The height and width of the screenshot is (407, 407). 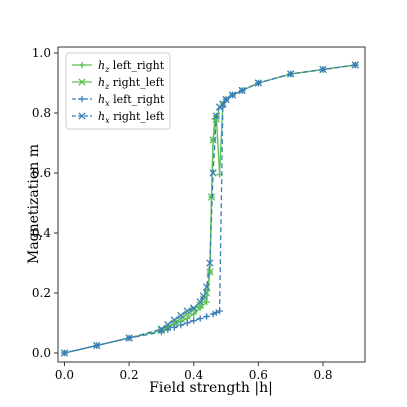 I want to click on x-axis-label: Field strength |h|, so click(x=211, y=388).